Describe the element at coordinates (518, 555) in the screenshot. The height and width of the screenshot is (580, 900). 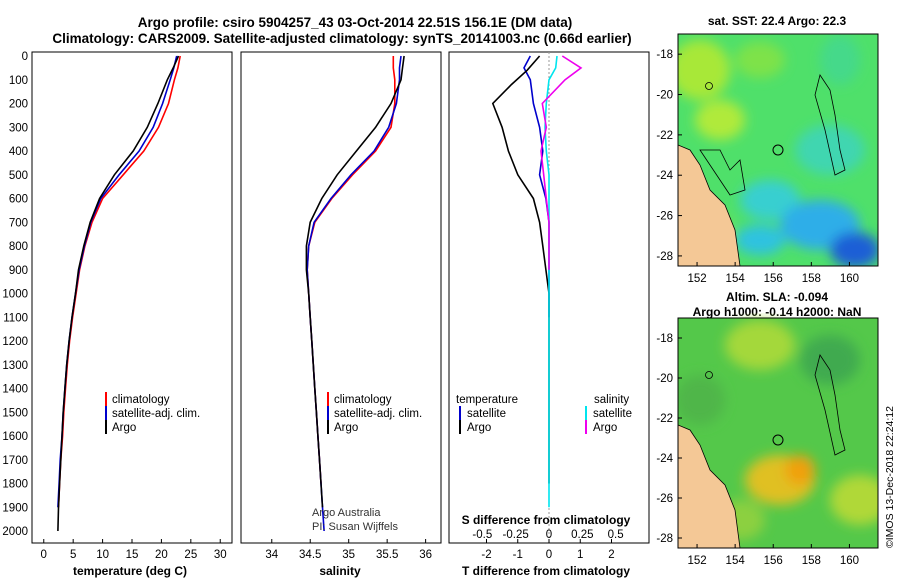
I see `x-tick-label: -1` at that location.